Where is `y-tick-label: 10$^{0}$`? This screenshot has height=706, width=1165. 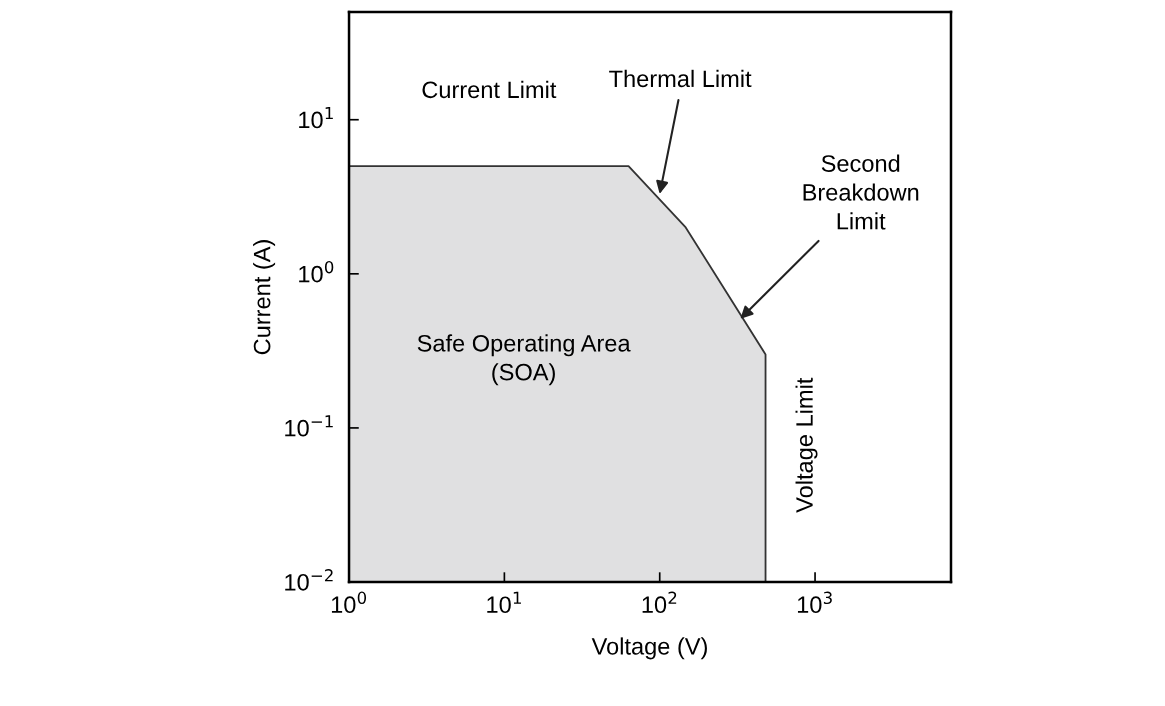 y-tick-label: 10$^{0}$ is located at coordinates (316, 271).